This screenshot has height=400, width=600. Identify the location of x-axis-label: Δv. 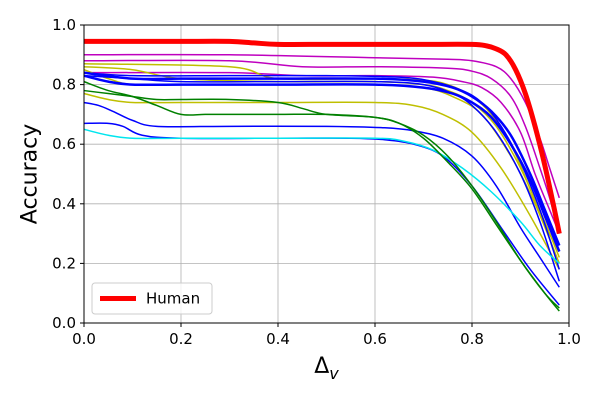
(326, 368).